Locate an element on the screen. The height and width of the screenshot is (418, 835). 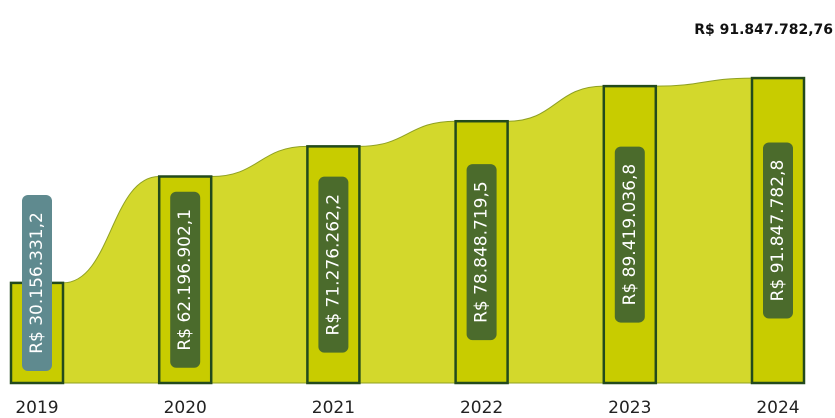
value-label: R$ 30.156.331,2 is located at coordinates (37, 283).